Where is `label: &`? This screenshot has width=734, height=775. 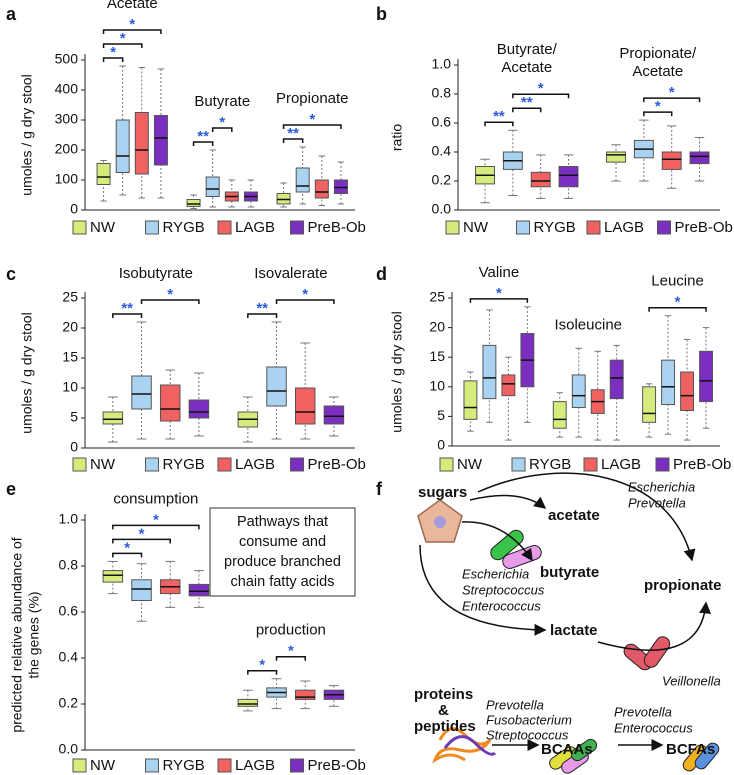 label: & is located at coordinates (443, 710).